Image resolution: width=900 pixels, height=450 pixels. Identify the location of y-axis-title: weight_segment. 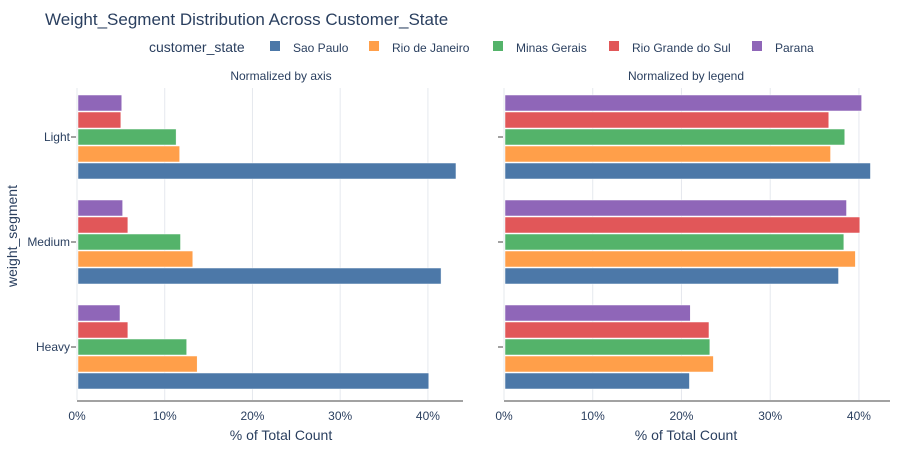
(12, 236).